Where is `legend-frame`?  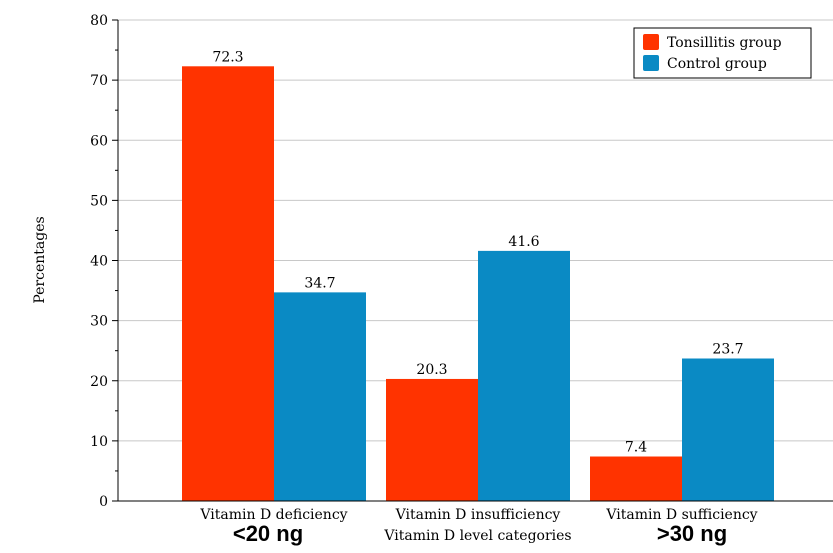
legend-frame is located at coordinates (722, 53).